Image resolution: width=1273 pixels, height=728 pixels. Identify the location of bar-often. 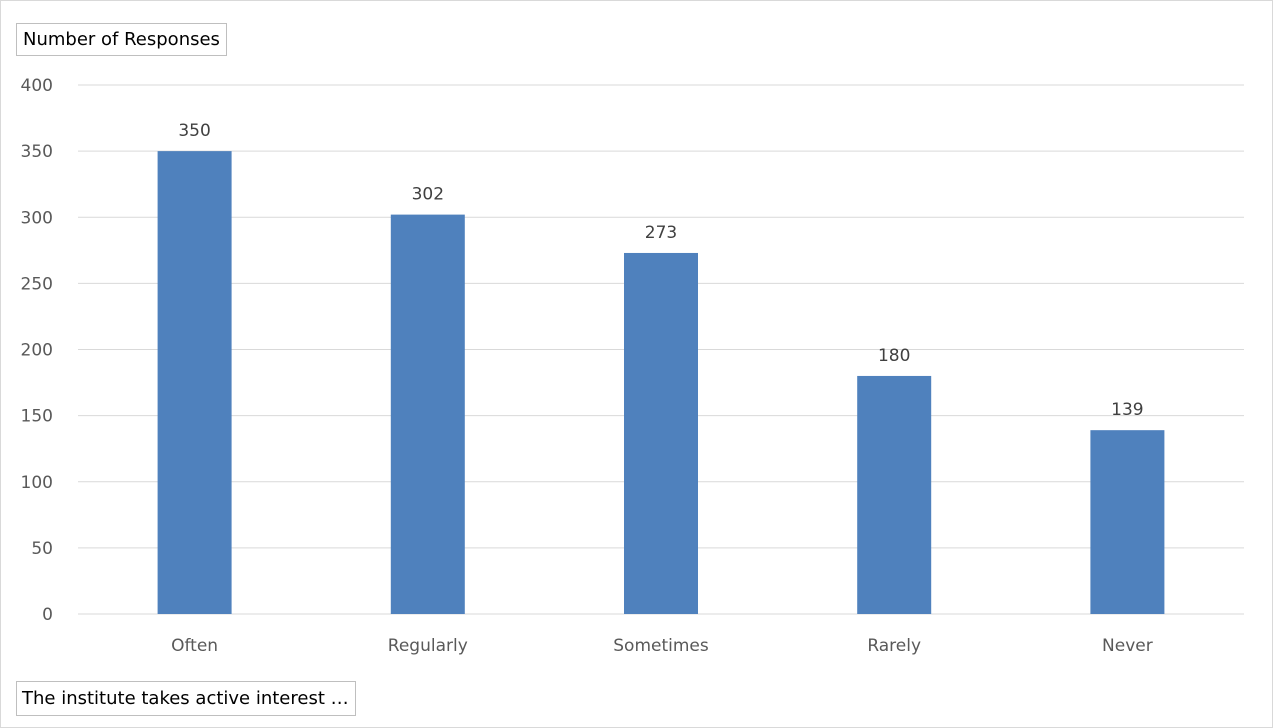
(194, 382).